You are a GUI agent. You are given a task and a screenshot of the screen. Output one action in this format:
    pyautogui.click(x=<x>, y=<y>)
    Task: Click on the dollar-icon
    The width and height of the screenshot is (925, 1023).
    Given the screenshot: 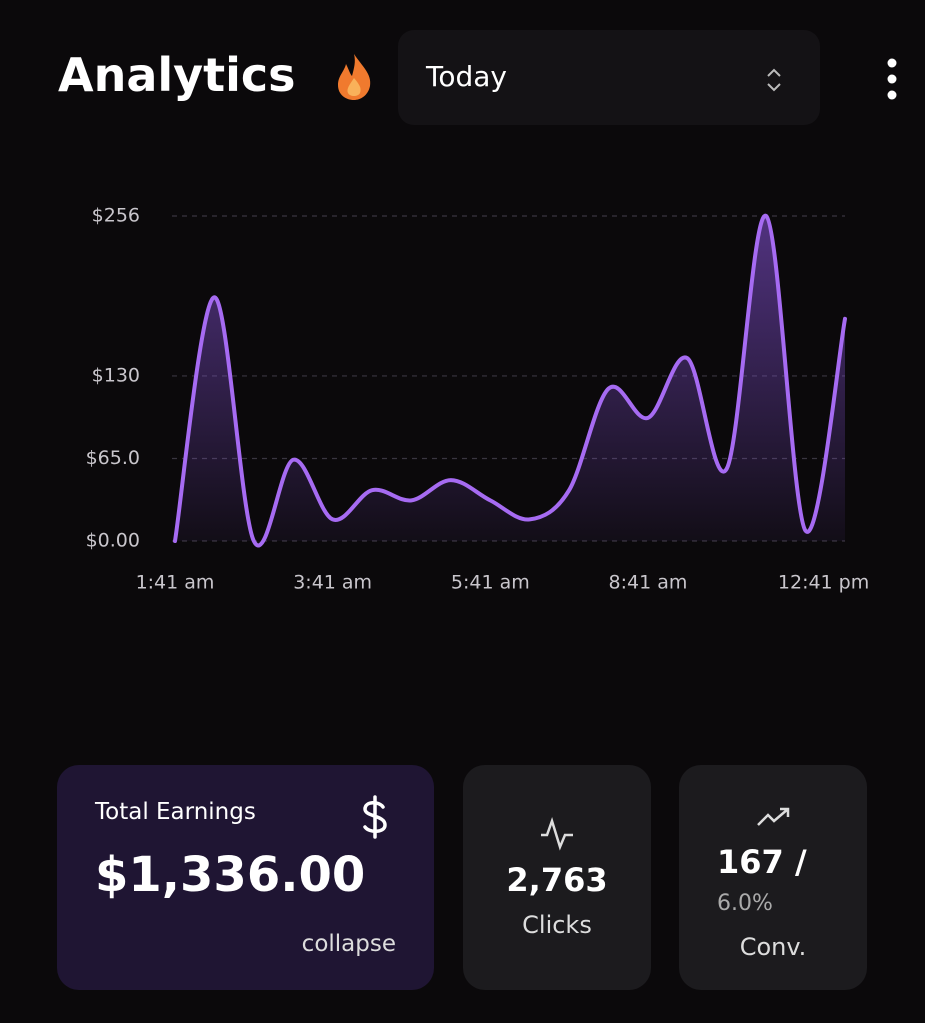 What is the action you would take?
    pyautogui.click(x=375, y=817)
    